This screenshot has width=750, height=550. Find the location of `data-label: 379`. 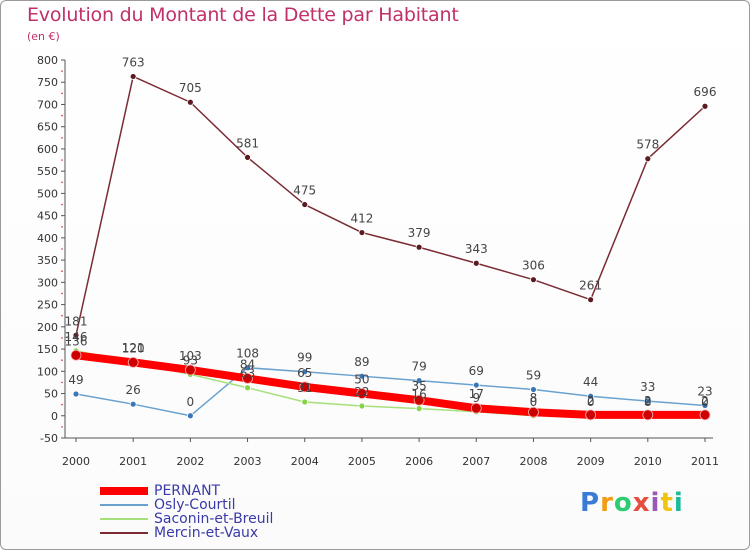

data-label: 379 is located at coordinates (419, 233).